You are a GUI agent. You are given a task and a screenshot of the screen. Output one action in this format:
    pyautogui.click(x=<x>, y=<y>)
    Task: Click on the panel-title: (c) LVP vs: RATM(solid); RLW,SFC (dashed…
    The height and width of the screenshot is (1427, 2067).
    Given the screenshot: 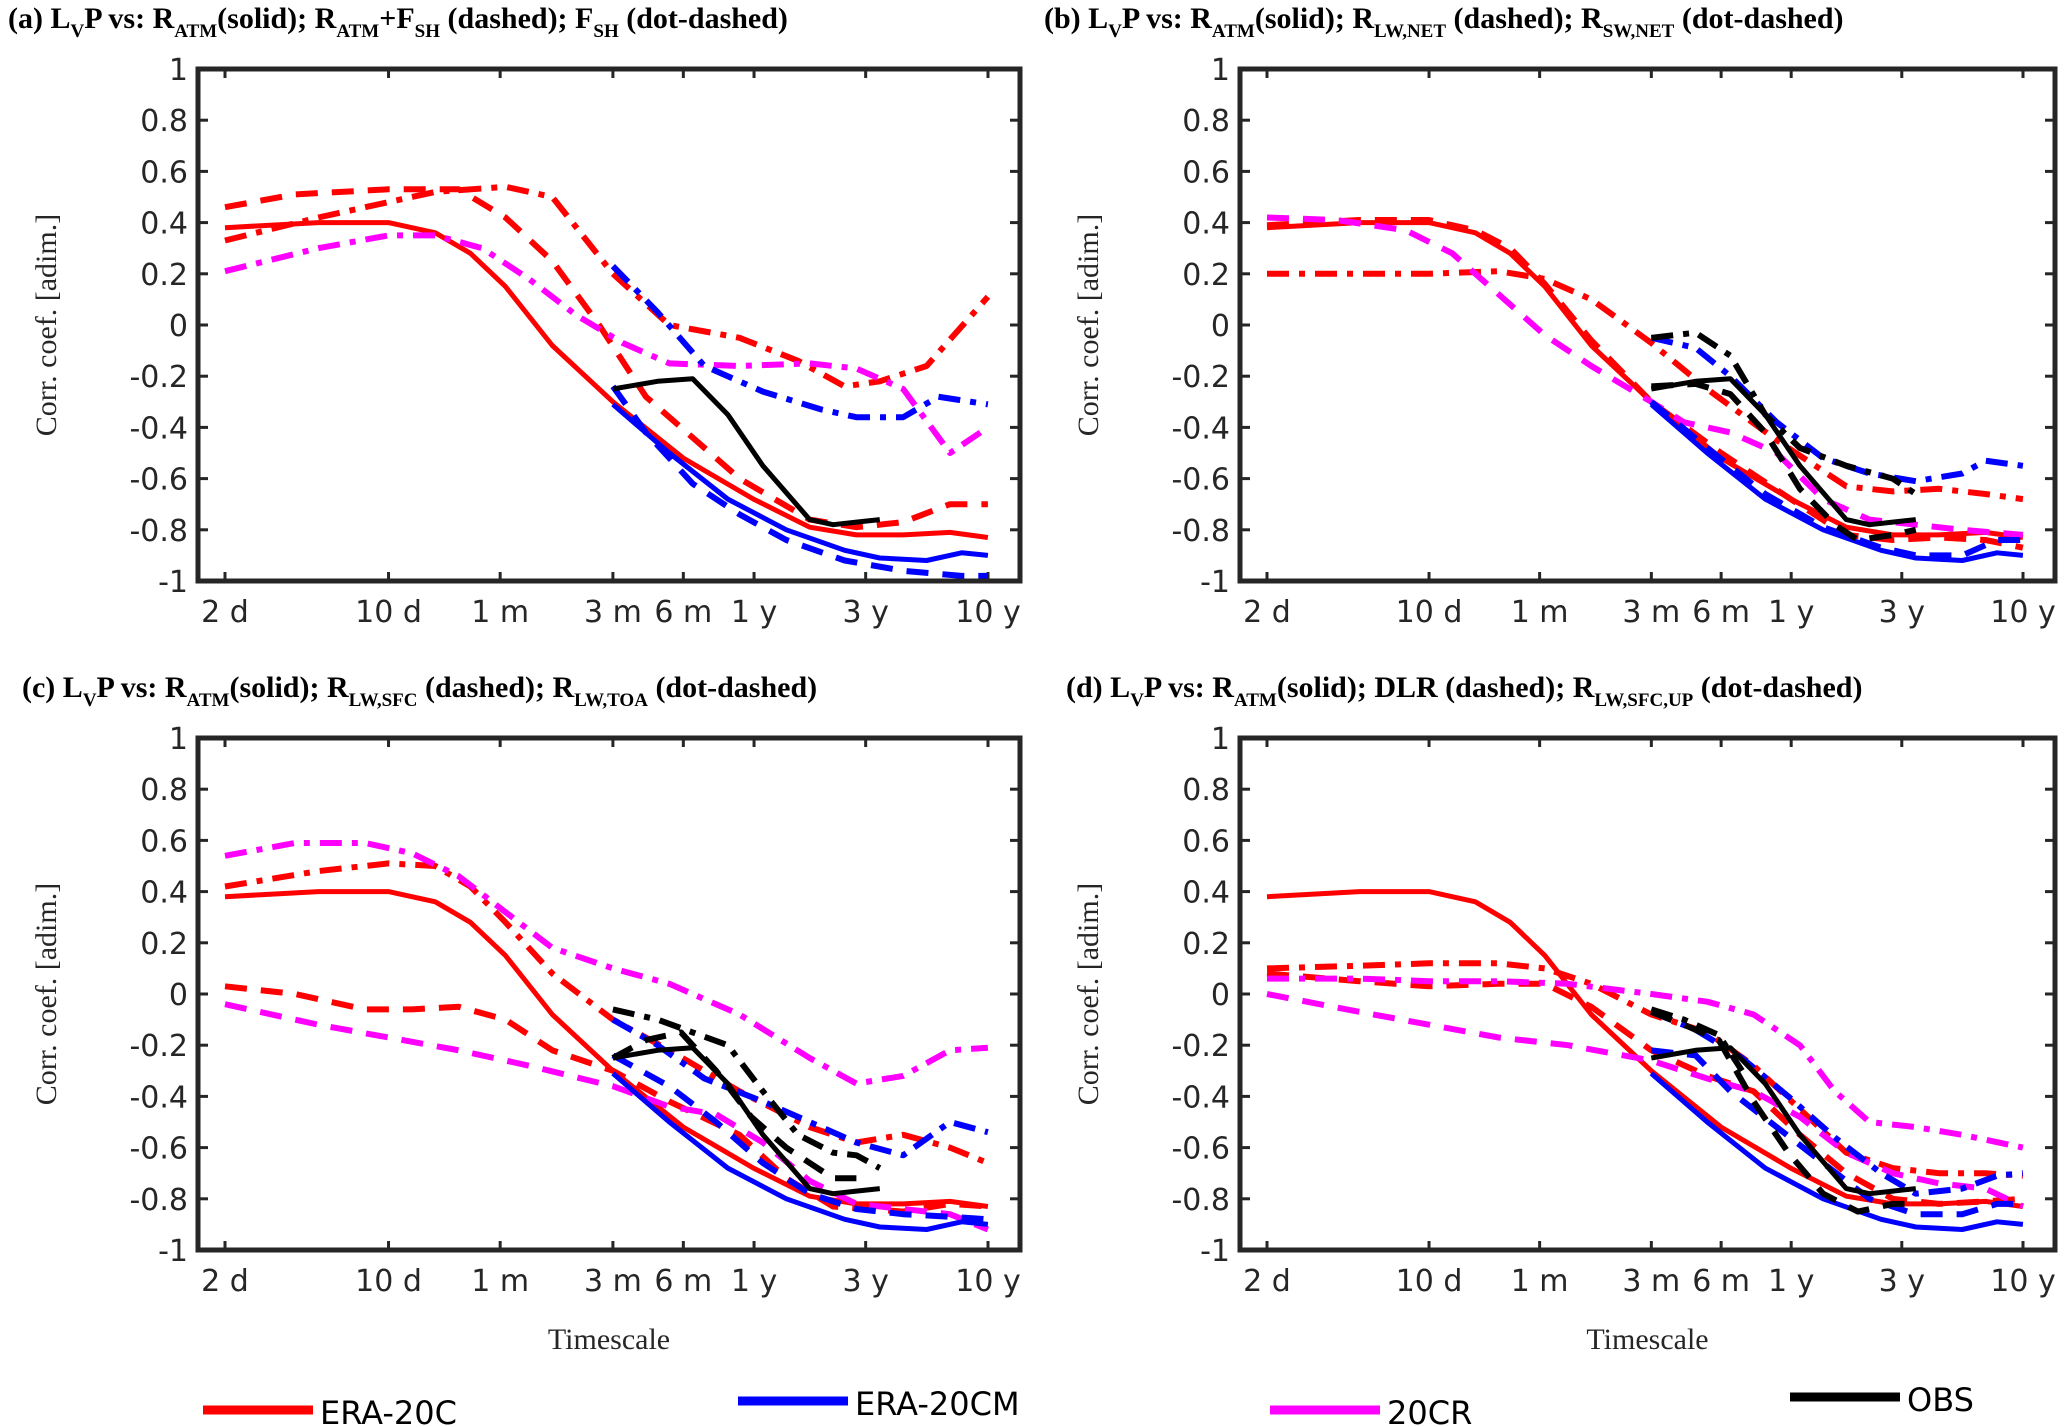 What is the action you would take?
    pyautogui.click(x=419, y=691)
    